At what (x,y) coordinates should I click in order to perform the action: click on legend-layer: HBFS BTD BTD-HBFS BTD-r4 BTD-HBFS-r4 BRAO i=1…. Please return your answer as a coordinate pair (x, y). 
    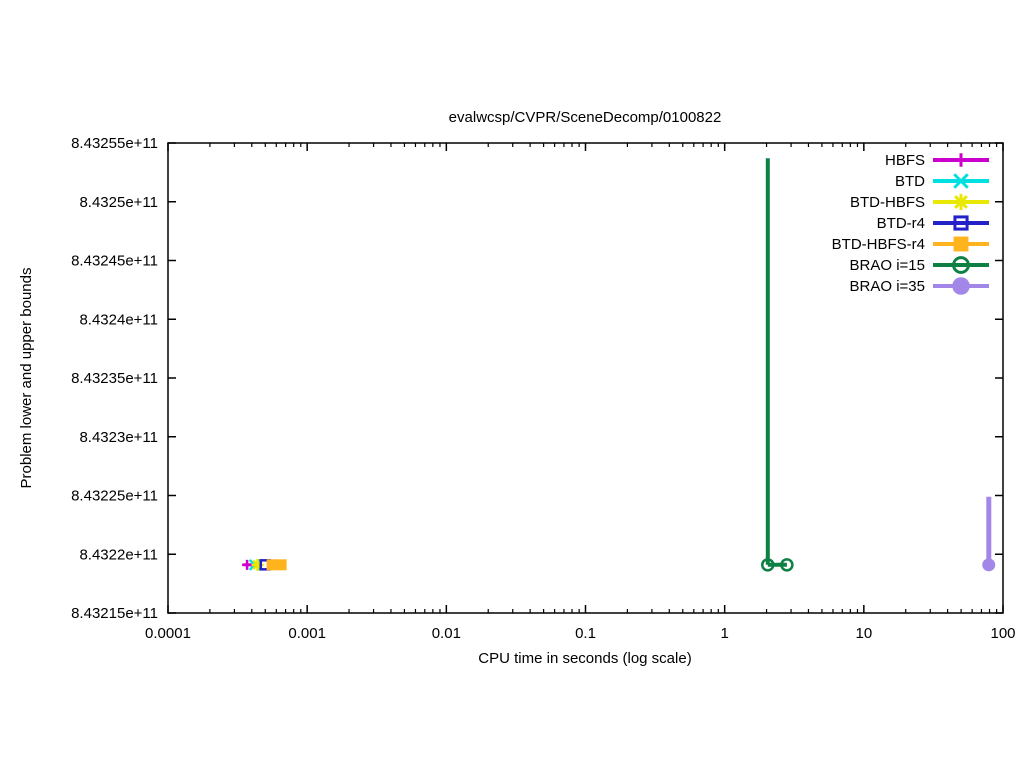
    Looking at the image, I should click on (910, 223).